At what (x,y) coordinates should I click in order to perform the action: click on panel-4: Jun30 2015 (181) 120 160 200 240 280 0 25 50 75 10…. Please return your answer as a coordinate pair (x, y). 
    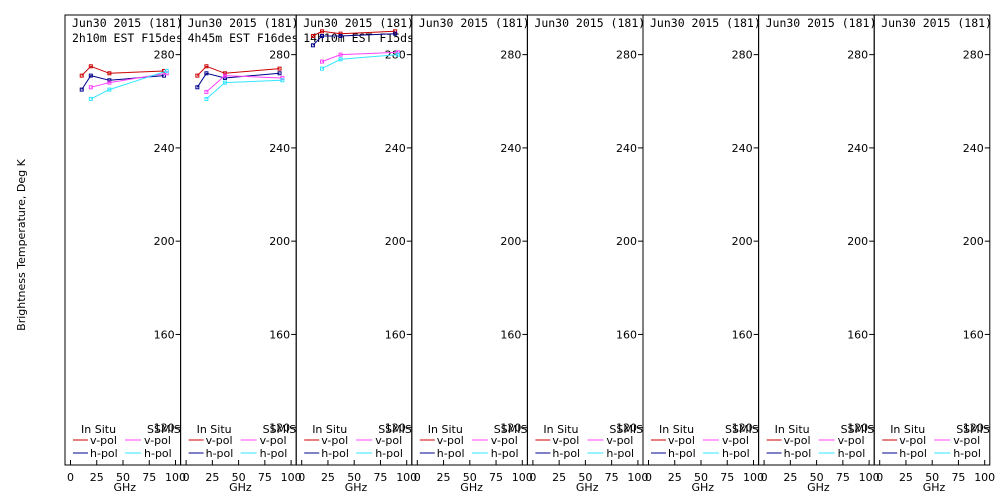
    Looking at the image, I should click on (472, 254).